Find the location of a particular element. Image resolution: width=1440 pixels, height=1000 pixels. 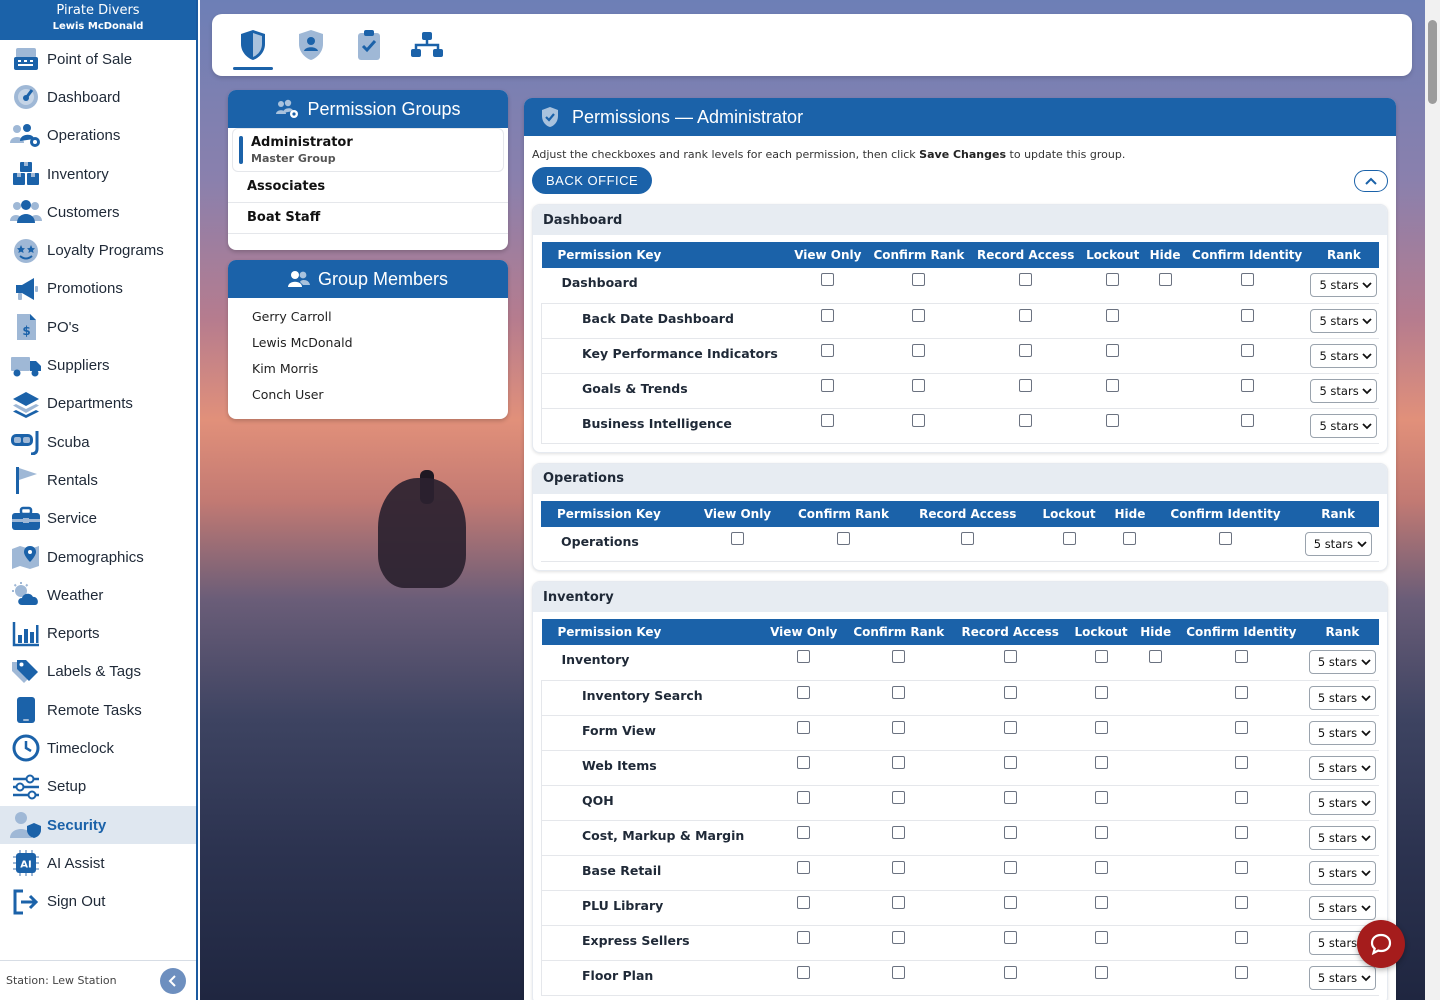

group-item: Boat Staff is located at coordinates (368, 218).